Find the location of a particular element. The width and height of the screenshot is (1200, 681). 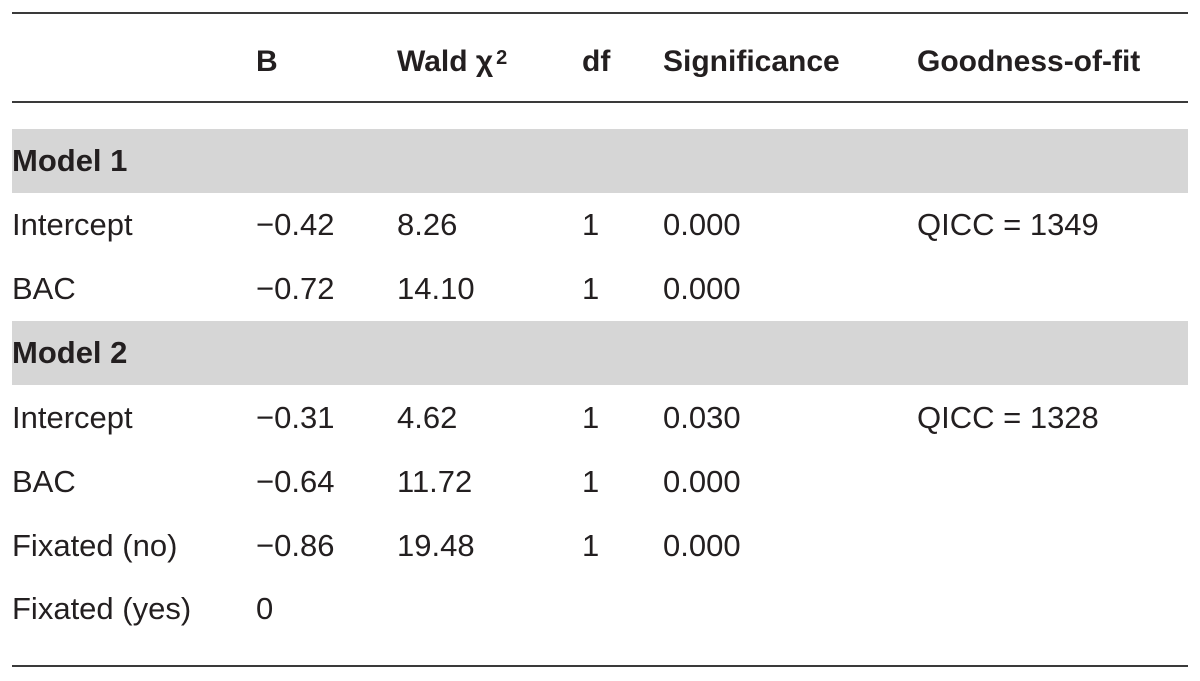

header-df: df is located at coordinates (596, 61).